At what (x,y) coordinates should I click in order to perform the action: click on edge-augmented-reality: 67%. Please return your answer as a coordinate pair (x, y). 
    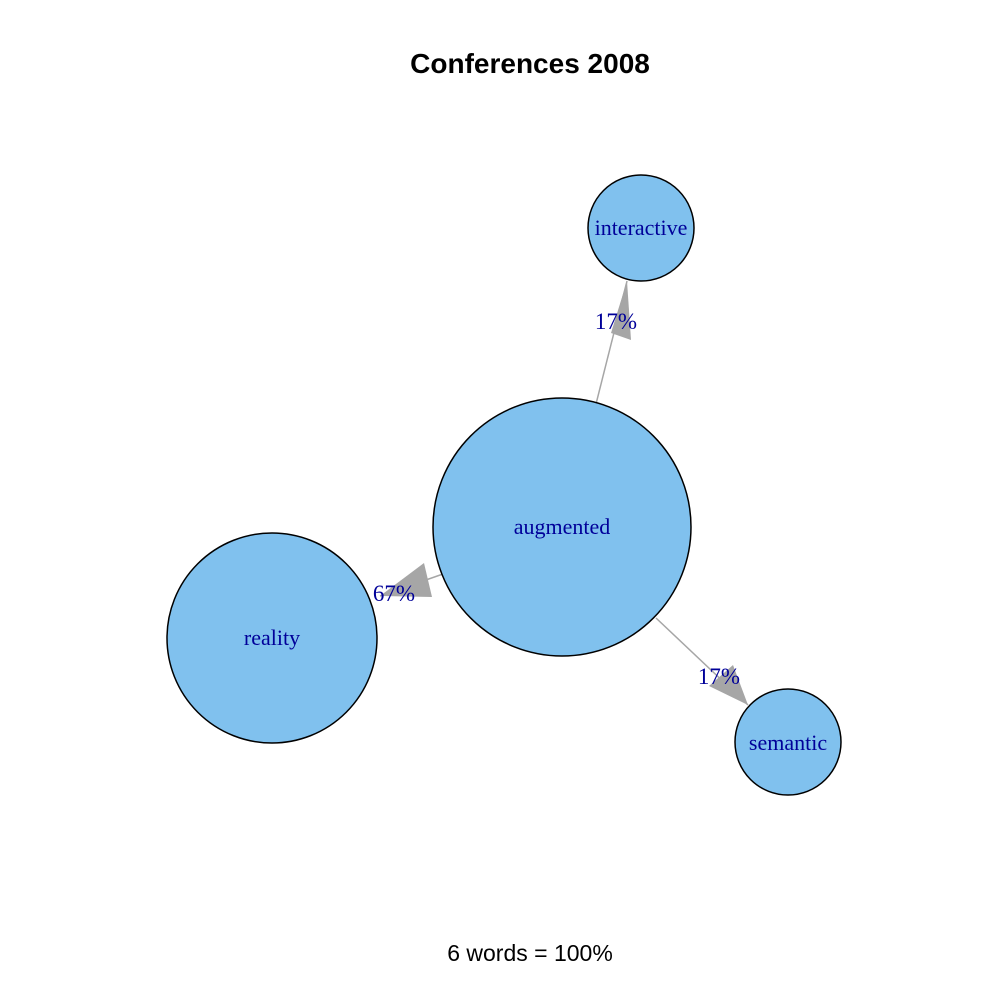
    Looking at the image, I should click on (408, 584).